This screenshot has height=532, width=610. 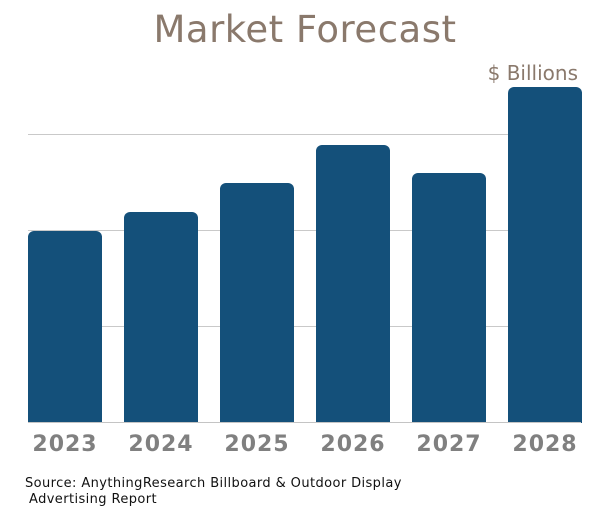 I want to click on source-line-2: Advertising Report, so click(x=93, y=499).